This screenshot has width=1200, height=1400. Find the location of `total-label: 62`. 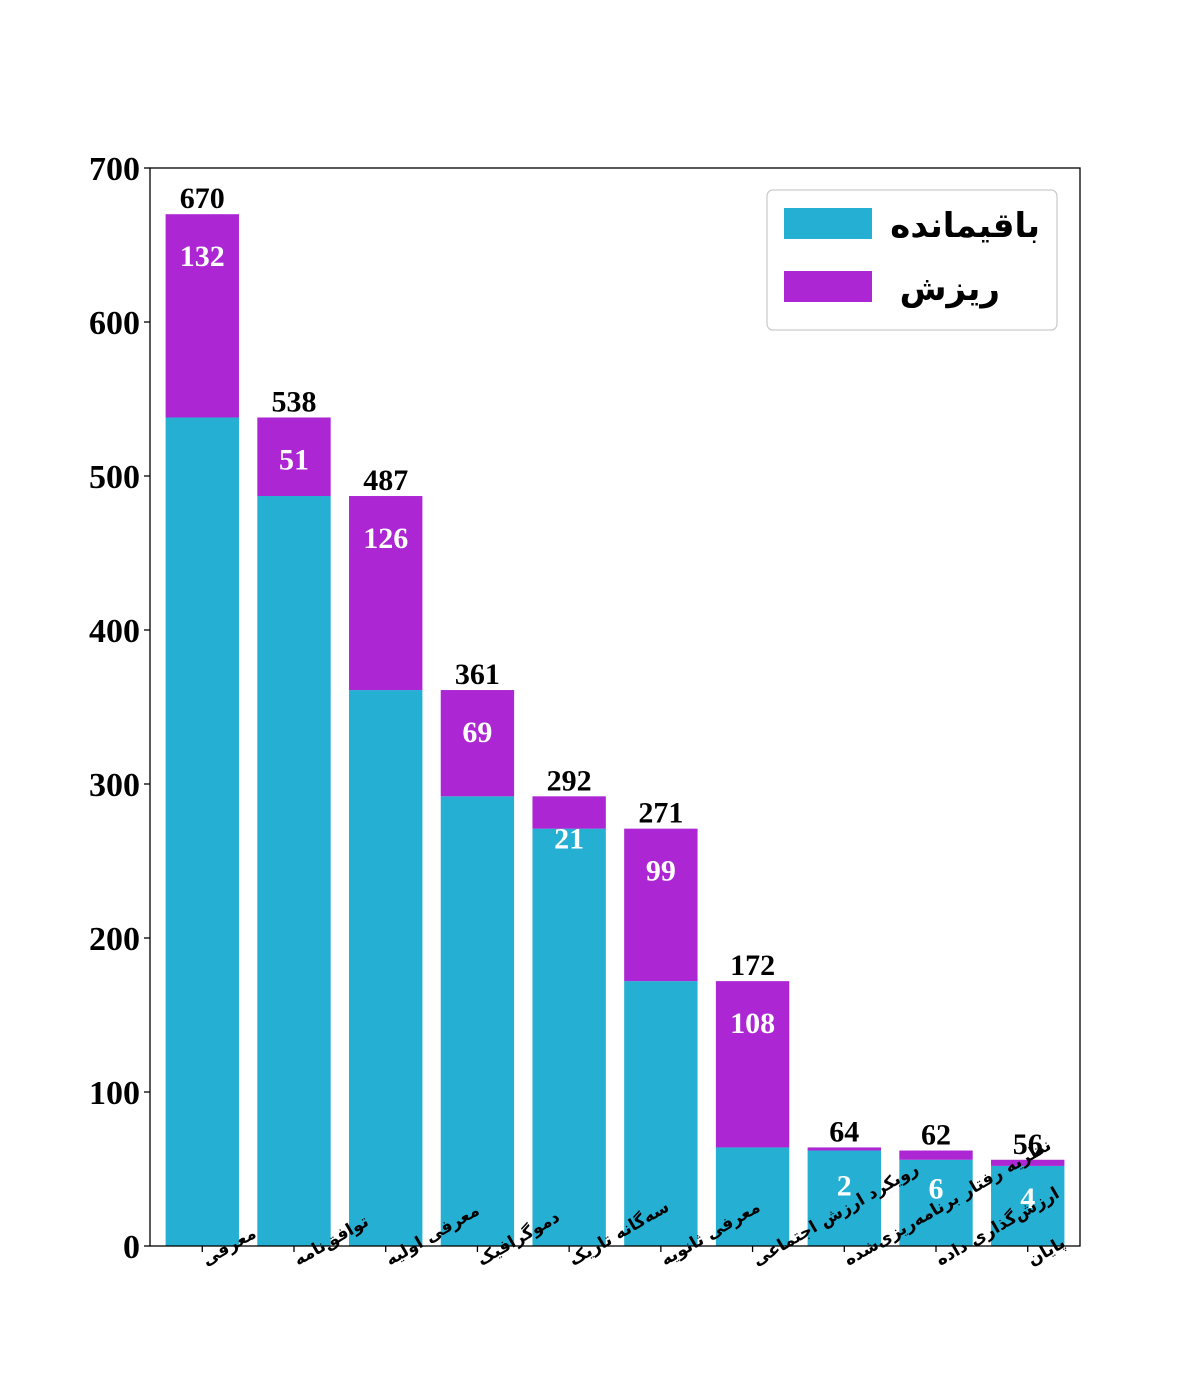

total-label: 62 is located at coordinates (936, 1135).